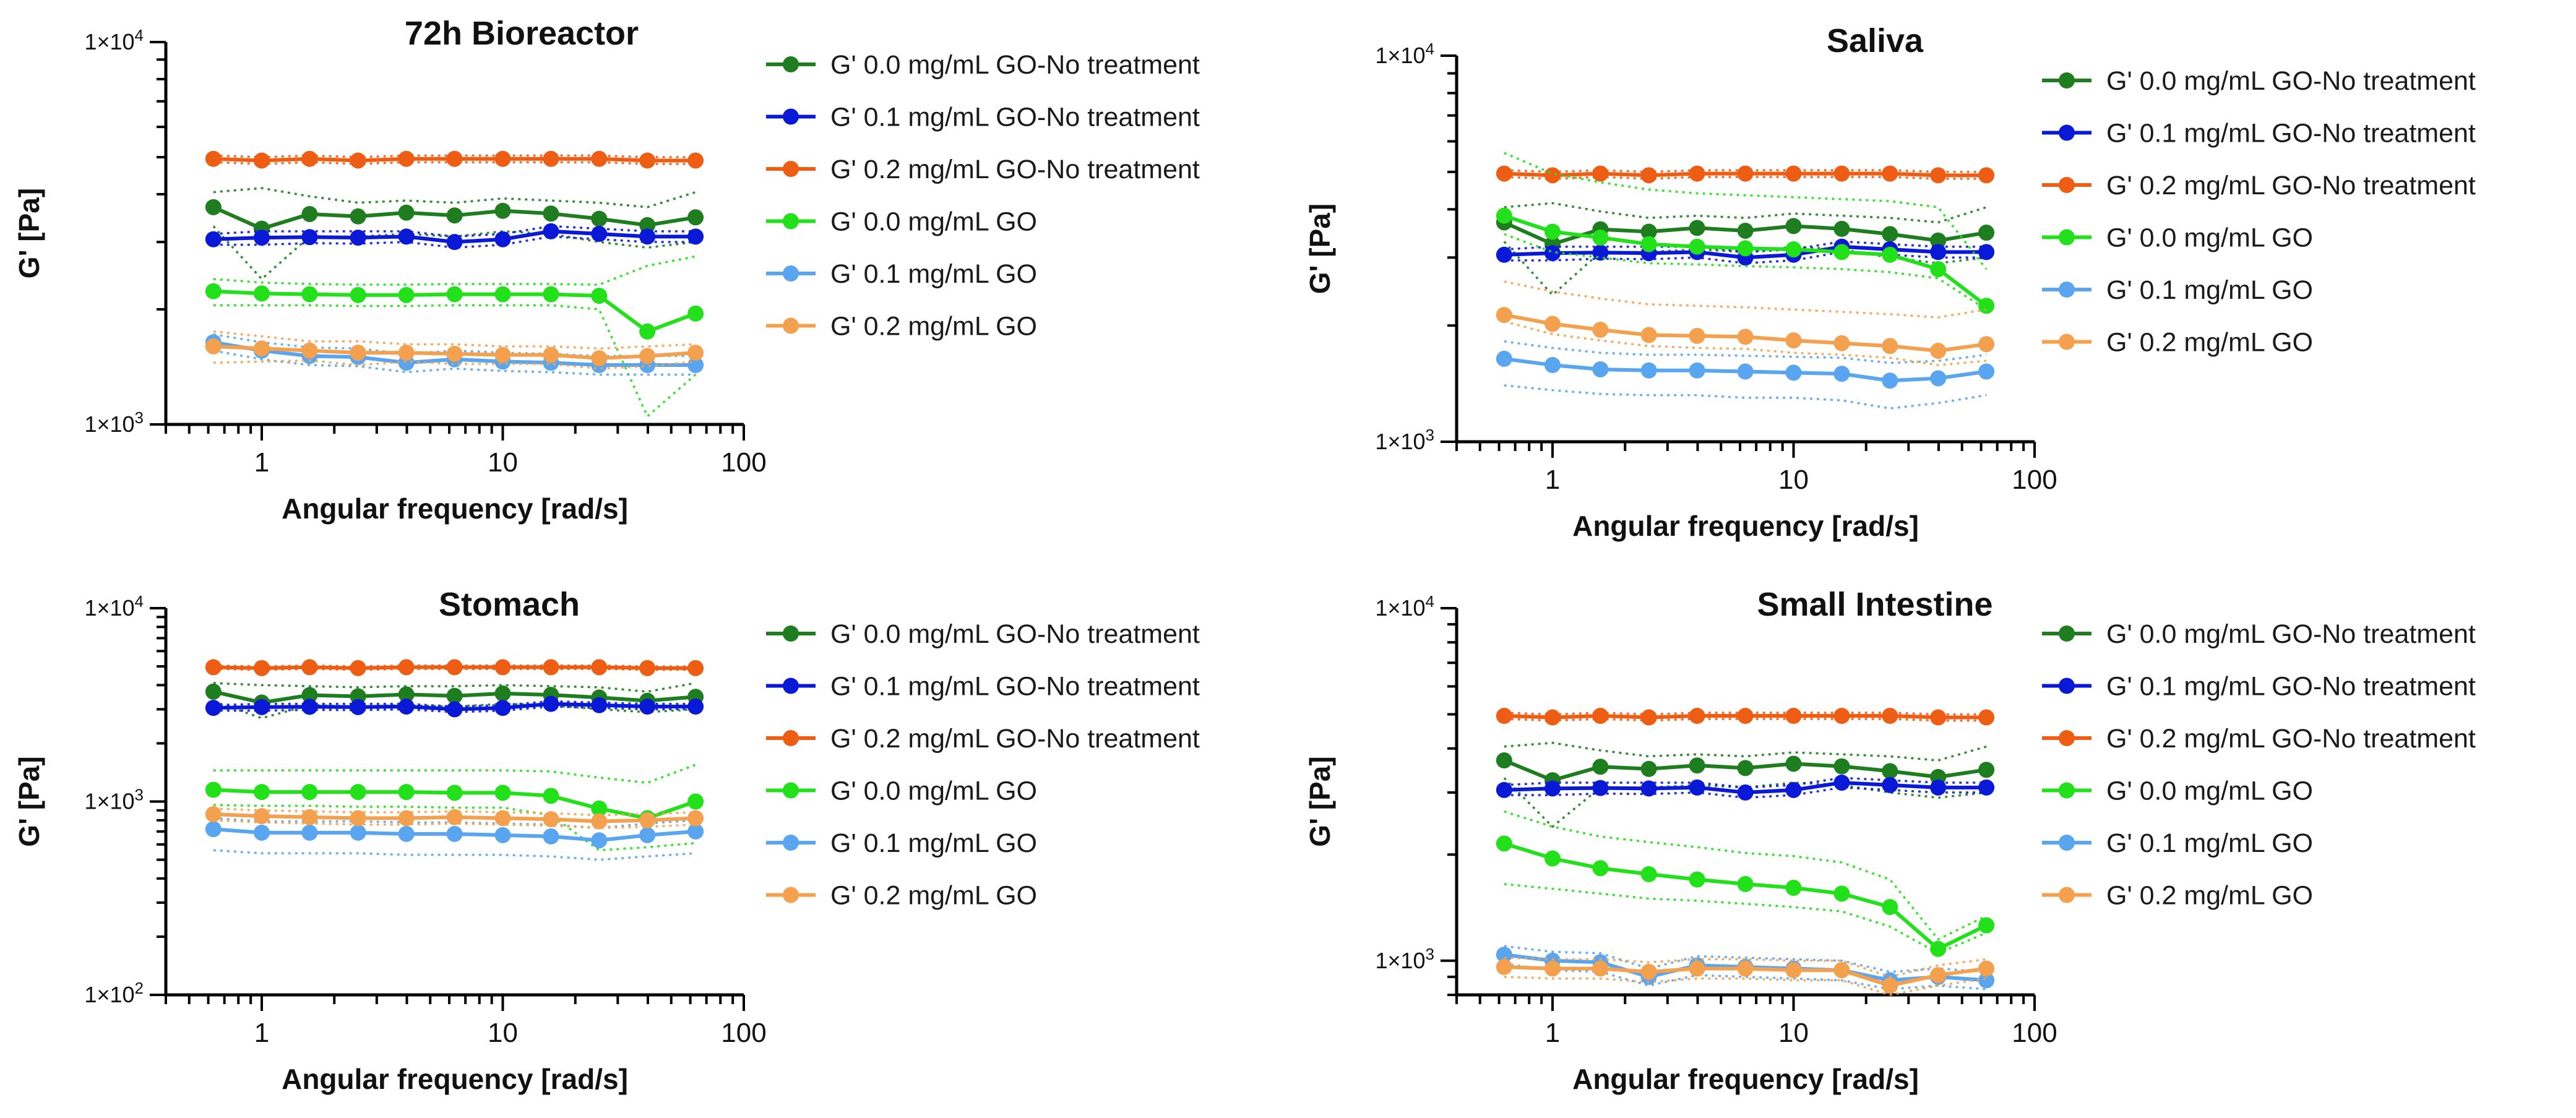  What do you see at coordinates (983, 687) in the screenshot?
I see `legend-entry: G' 0.1 mg/mL GO-No treatment` at bounding box center [983, 687].